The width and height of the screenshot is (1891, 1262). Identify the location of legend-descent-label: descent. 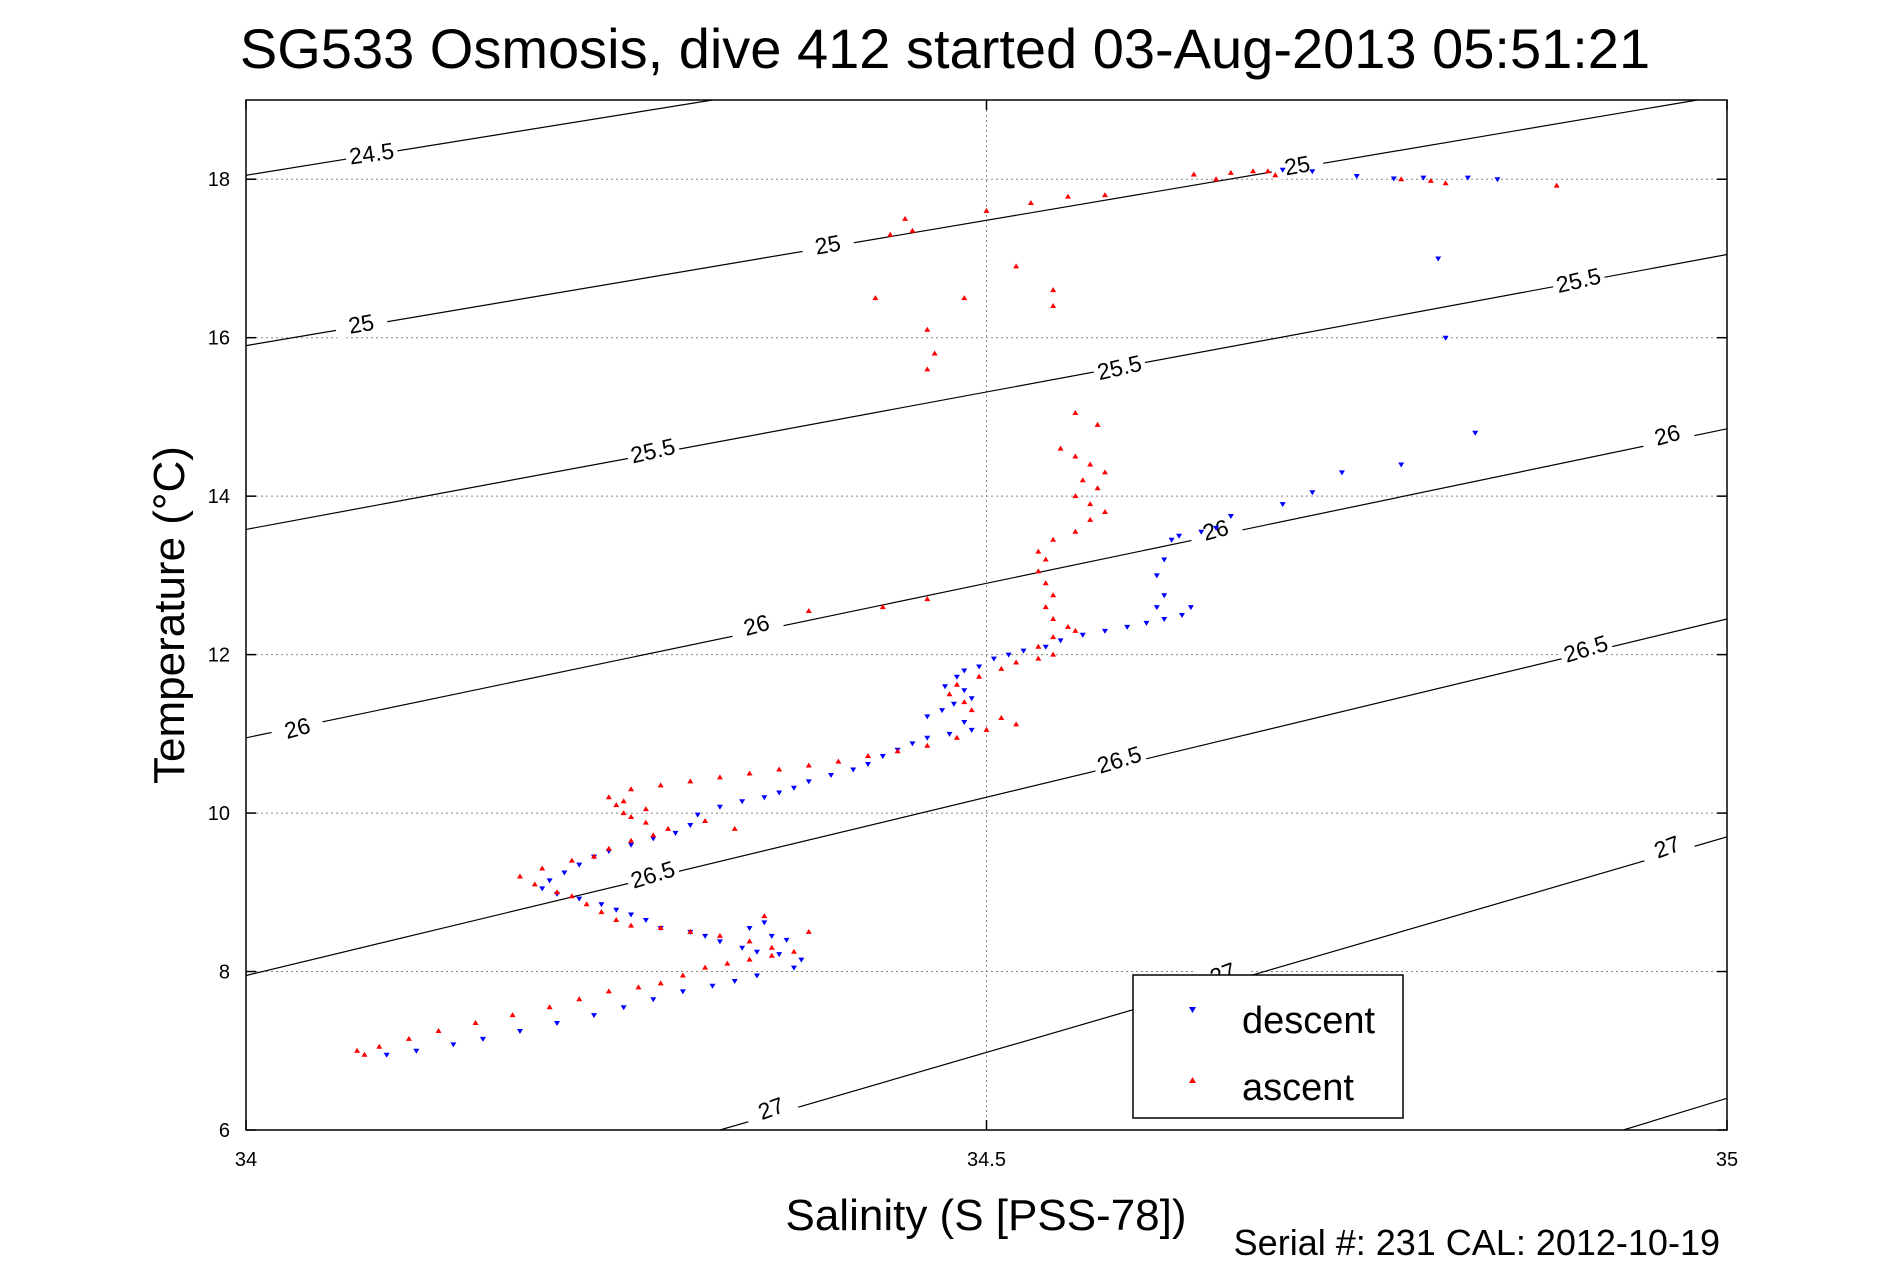
(1309, 1021).